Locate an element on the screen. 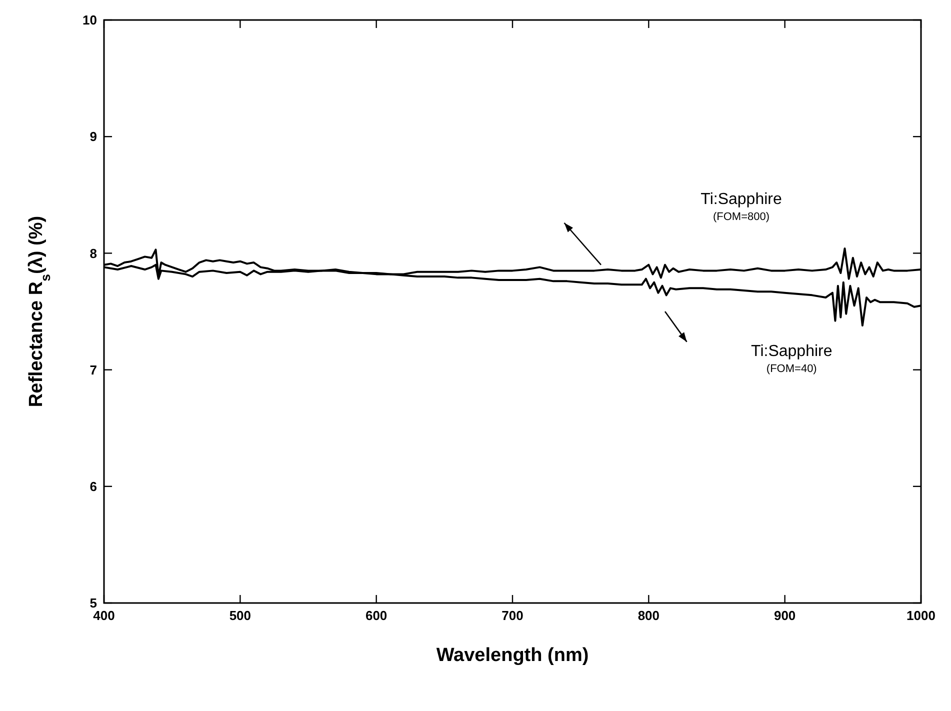 The height and width of the screenshot is (711, 951). text: Ti:Sapphire (FOM=800) is located at coordinates (741, 207).